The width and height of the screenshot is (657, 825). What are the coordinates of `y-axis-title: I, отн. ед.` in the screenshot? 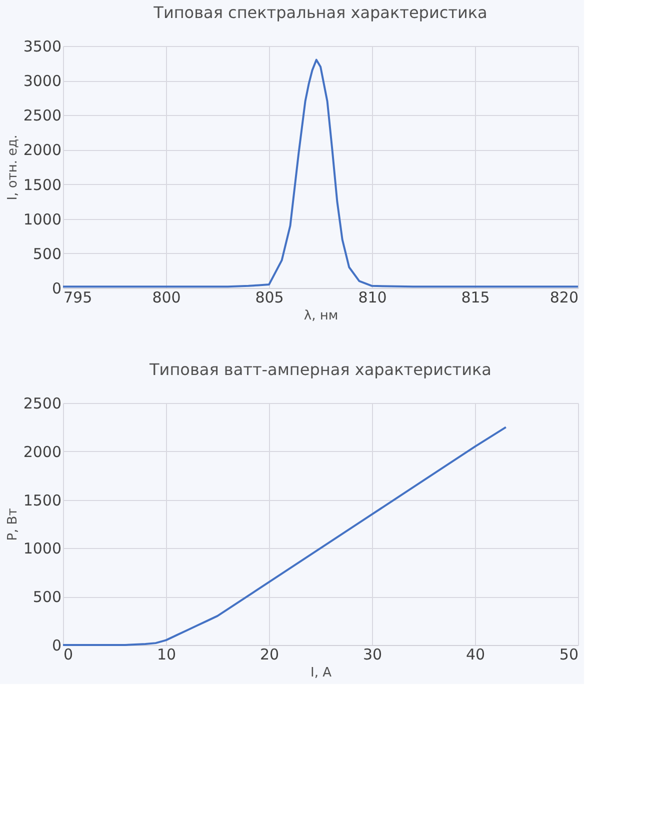 It's located at (12, 167).